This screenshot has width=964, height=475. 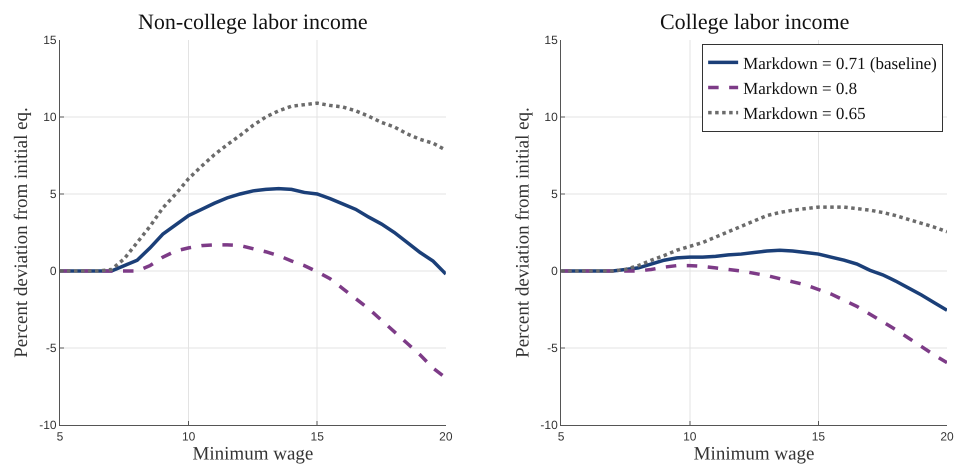 I want to click on chart-title: Non-college labor income, so click(x=253, y=21).